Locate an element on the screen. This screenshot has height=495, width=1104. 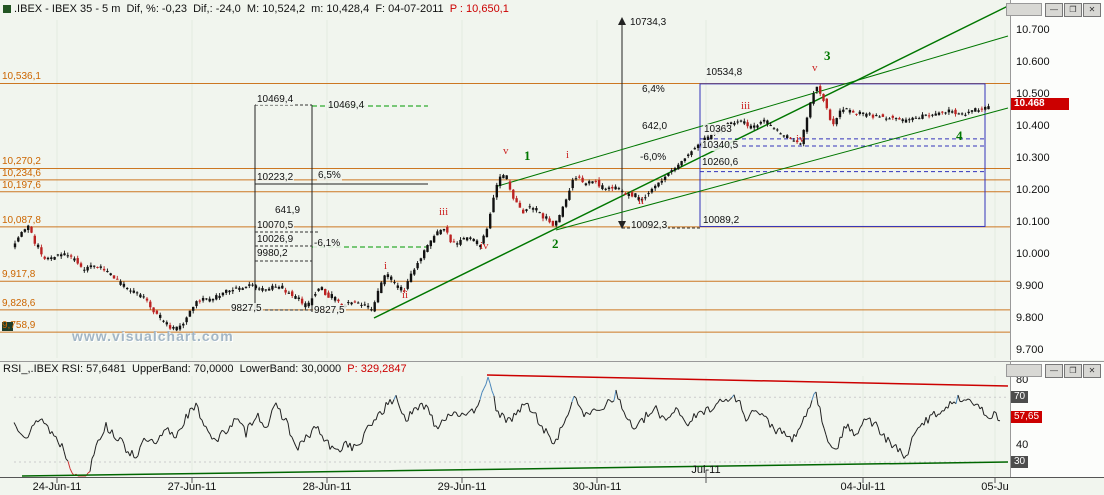
rsi-window-controls: — ❐ ✕ is located at coordinates (1053, 371).